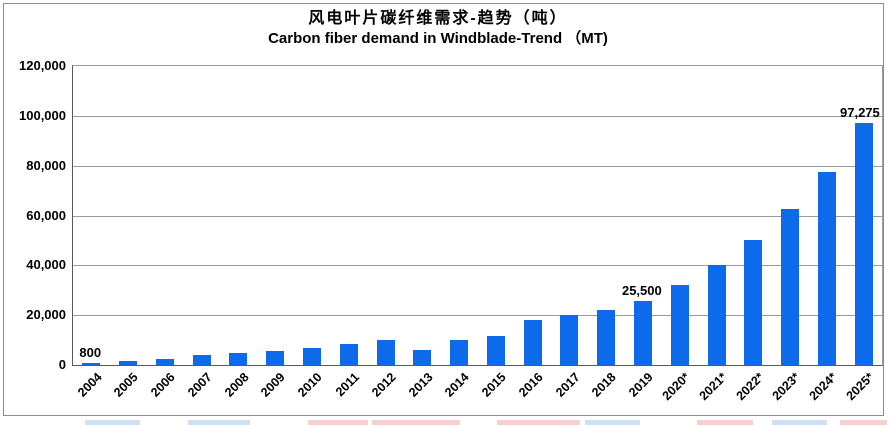  I want to click on y-axis-tick-label: 60,000, so click(46, 215).